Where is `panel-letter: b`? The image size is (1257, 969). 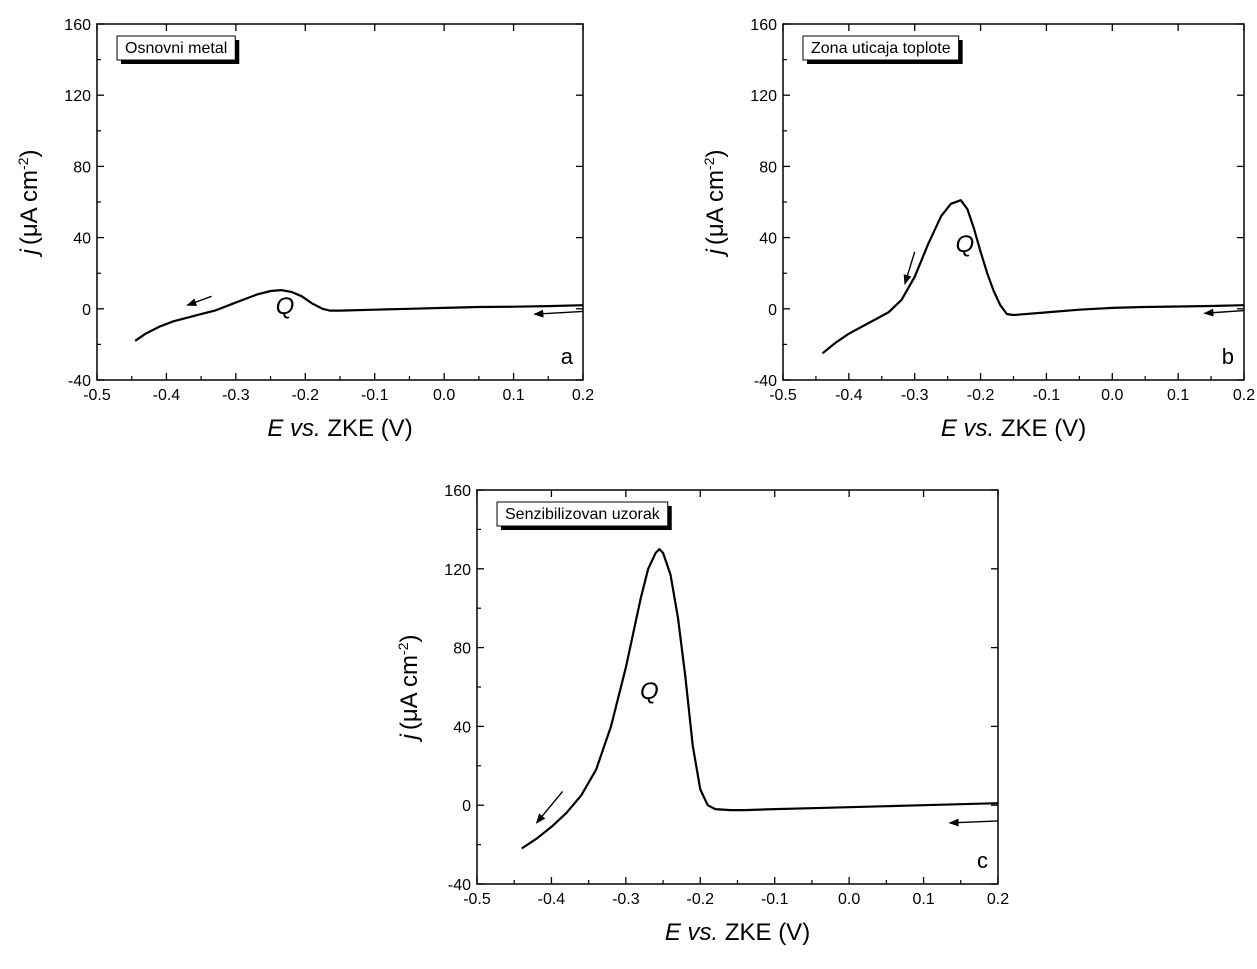 panel-letter: b is located at coordinates (1228, 356).